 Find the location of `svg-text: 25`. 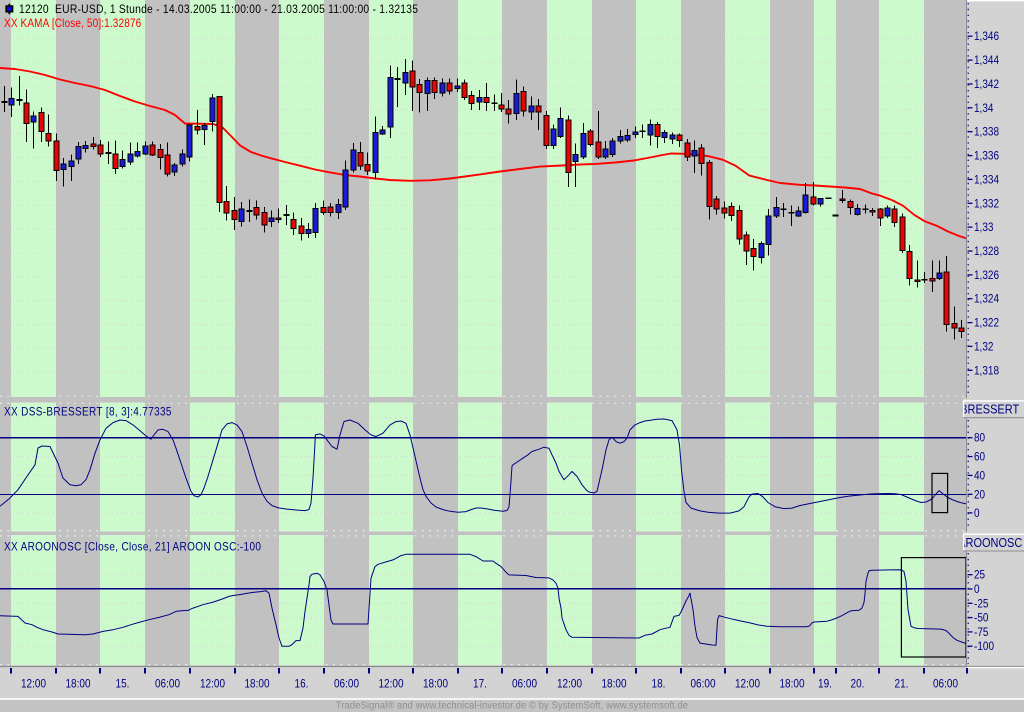

svg-text: 25 is located at coordinates (979, 575).